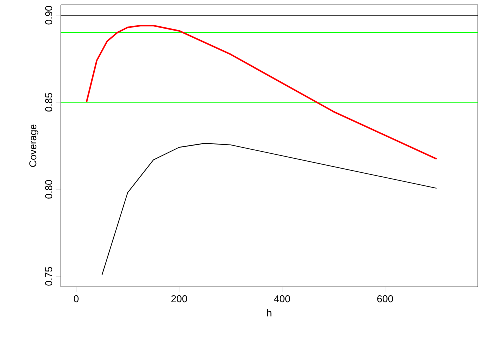 The width and height of the screenshot is (483, 344). I want to click on x-axis-title: h, so click(269, 313).